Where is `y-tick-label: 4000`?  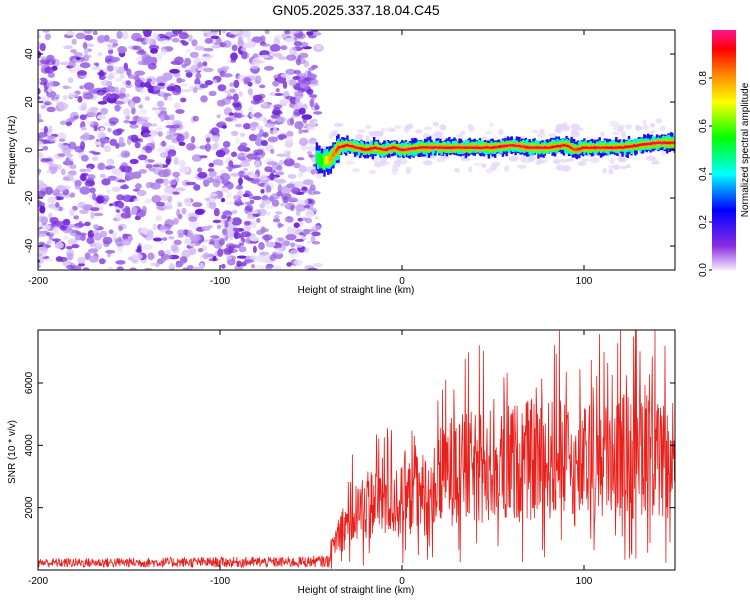
y-tick-label: 4000 is located at coordinates (29, 445).